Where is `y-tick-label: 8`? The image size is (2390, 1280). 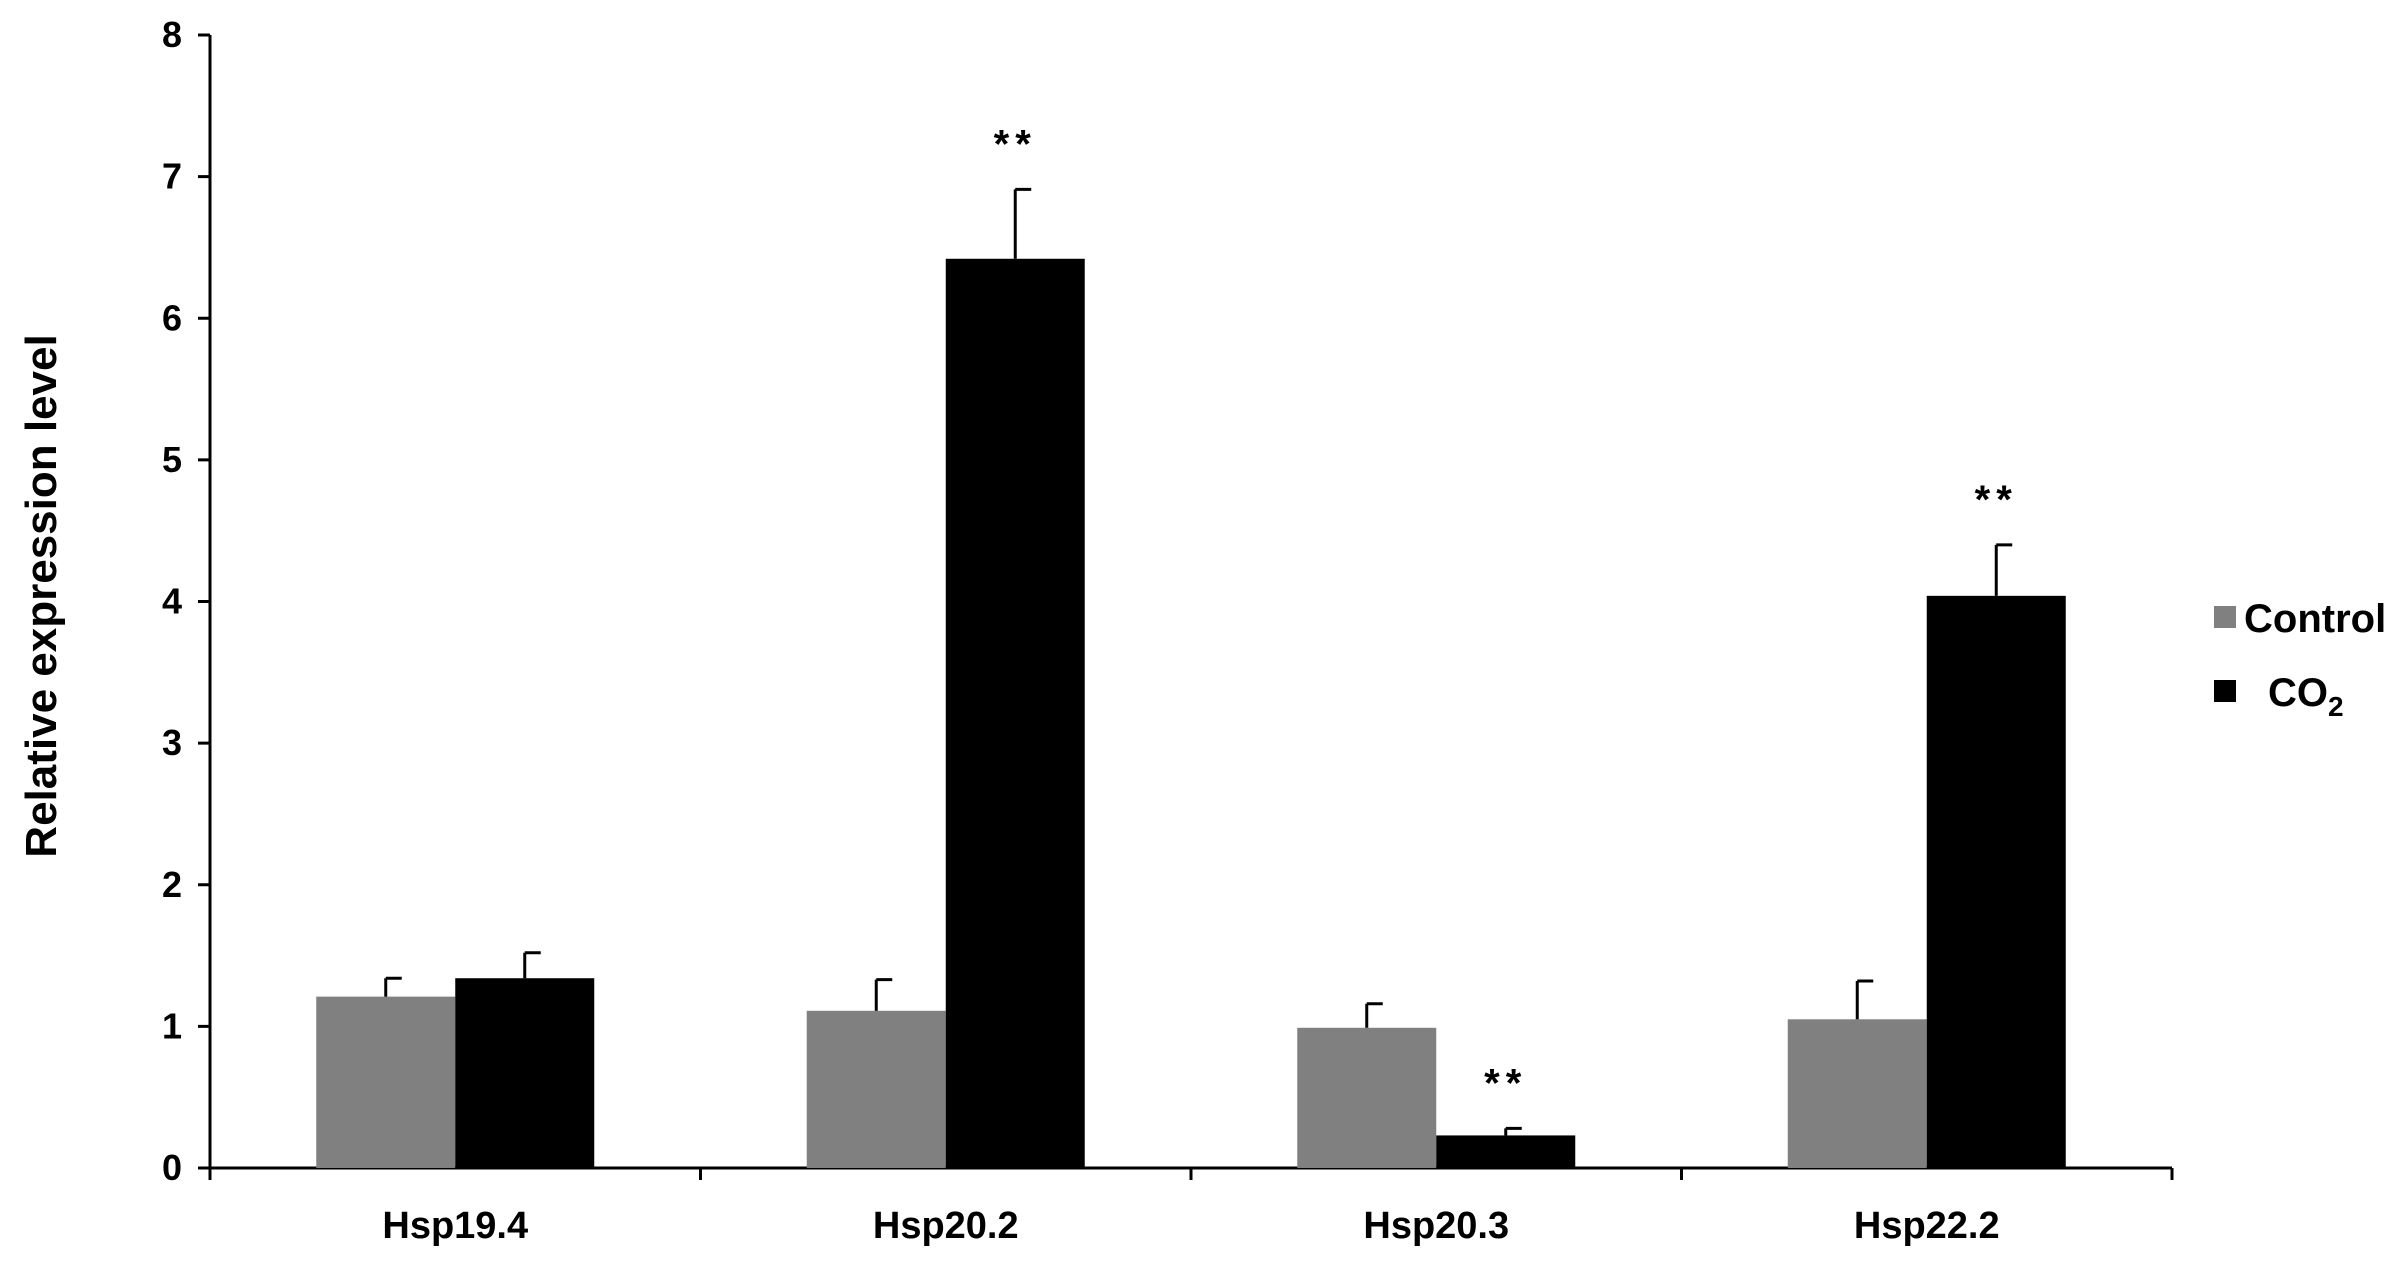 y-tick-label: 8 is located at coordinates (172, 34).